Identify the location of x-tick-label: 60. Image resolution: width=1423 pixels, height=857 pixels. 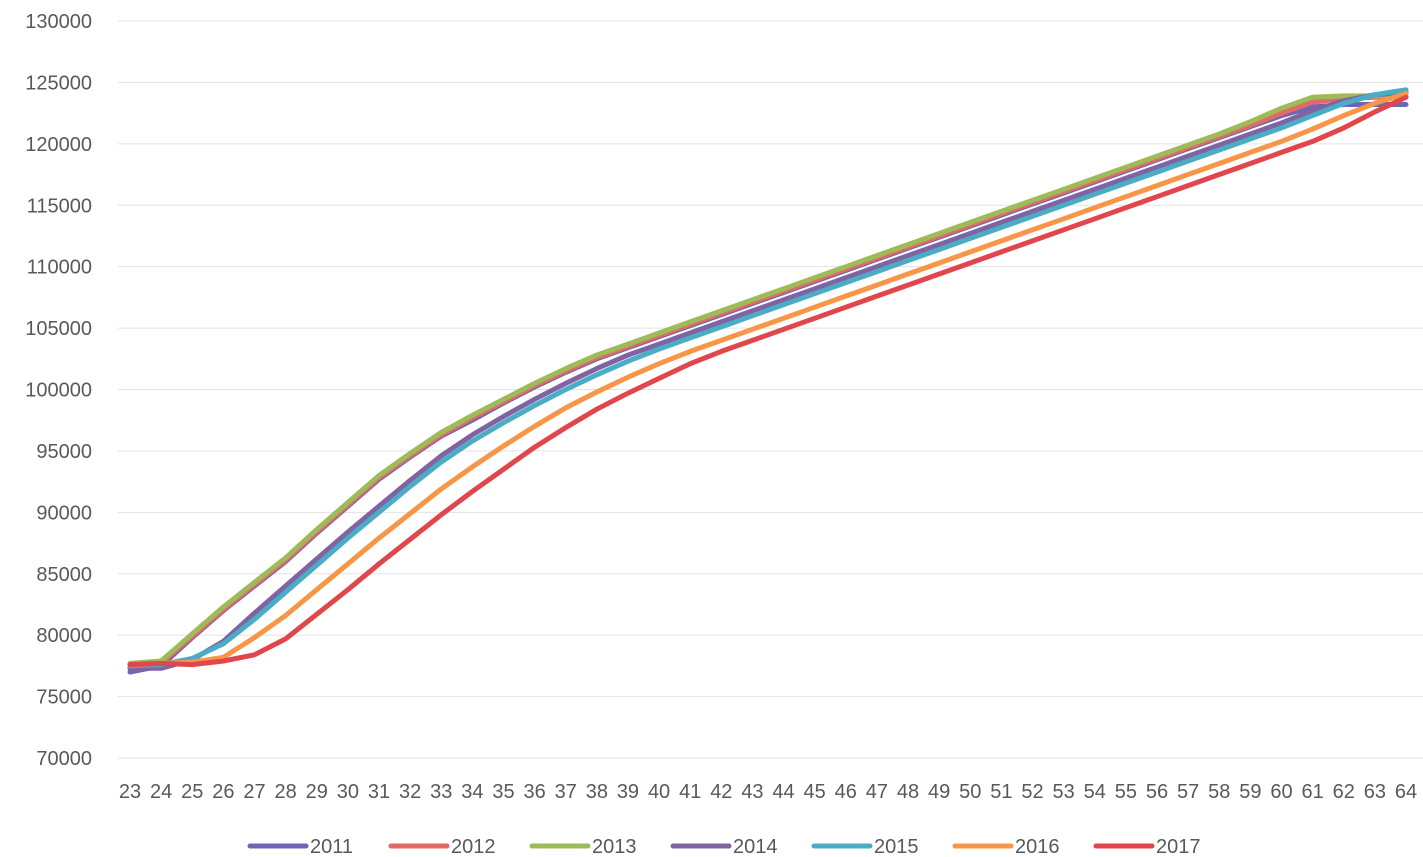
(1281, 792).